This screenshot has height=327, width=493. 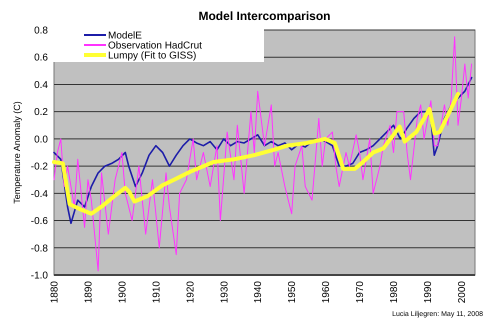 I want to click on y-tick-label: -0.6, so click(x=39, y=222).